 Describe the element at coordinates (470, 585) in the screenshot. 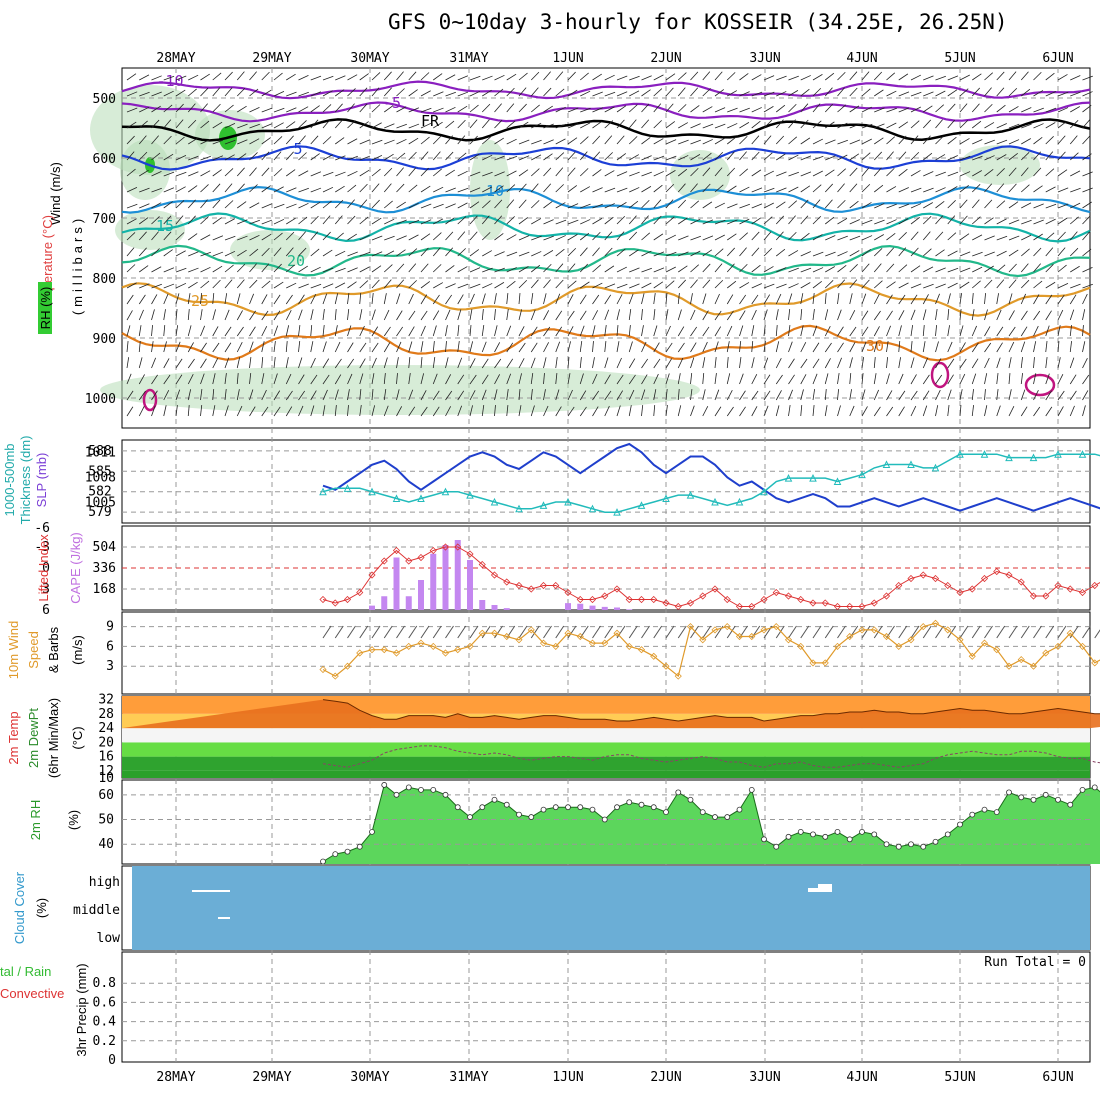

I see `cape-bar` at that location.